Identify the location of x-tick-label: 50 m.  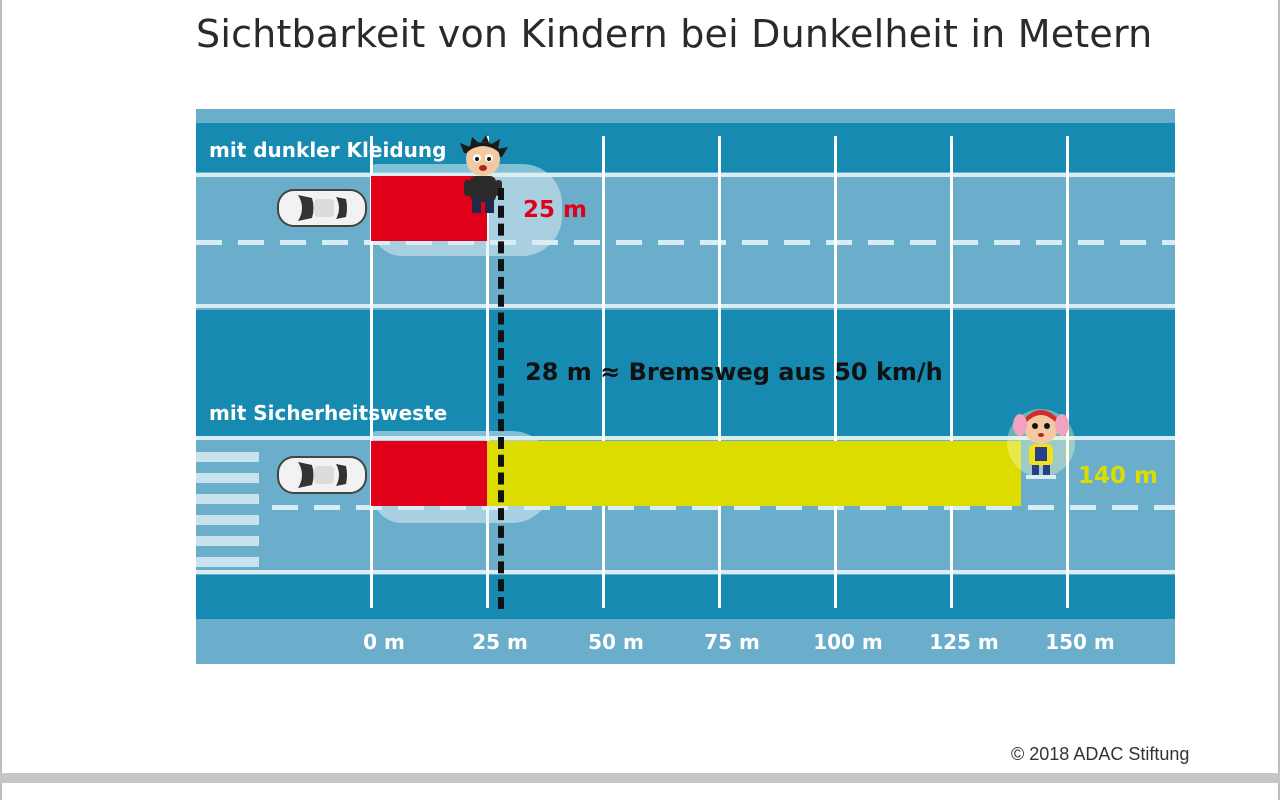
(616, 642).